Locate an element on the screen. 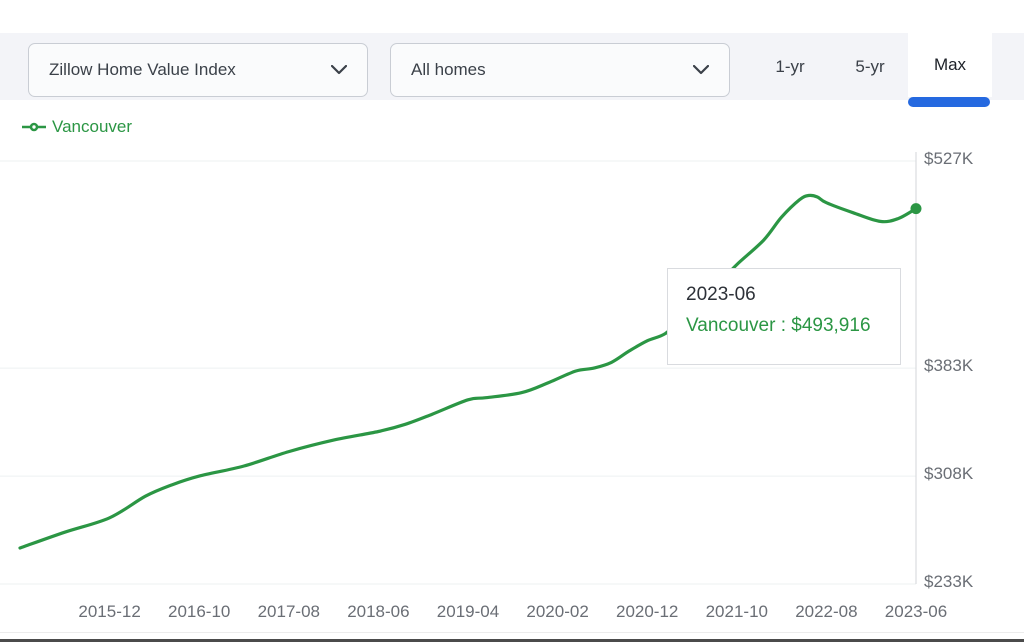 The image size is (1024, 642). x-tick-label: 2018-06 is located at coordinates (378, 611).